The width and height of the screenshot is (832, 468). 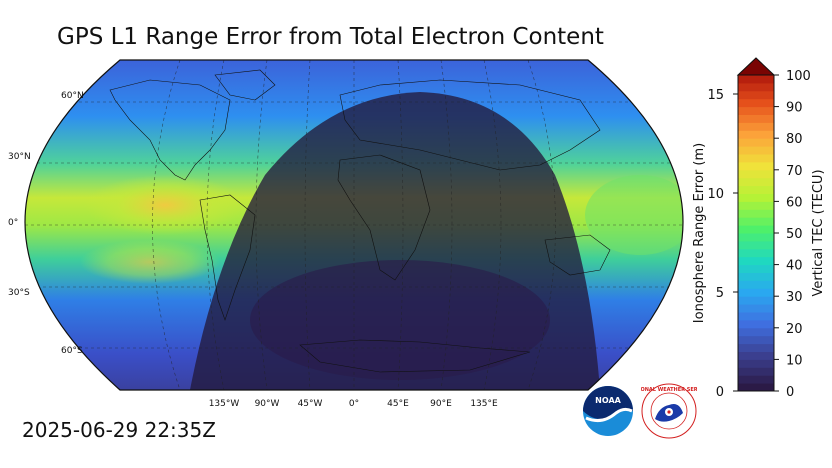 I want to click on lat-label-0: 0°, so click(x=13, y=223).